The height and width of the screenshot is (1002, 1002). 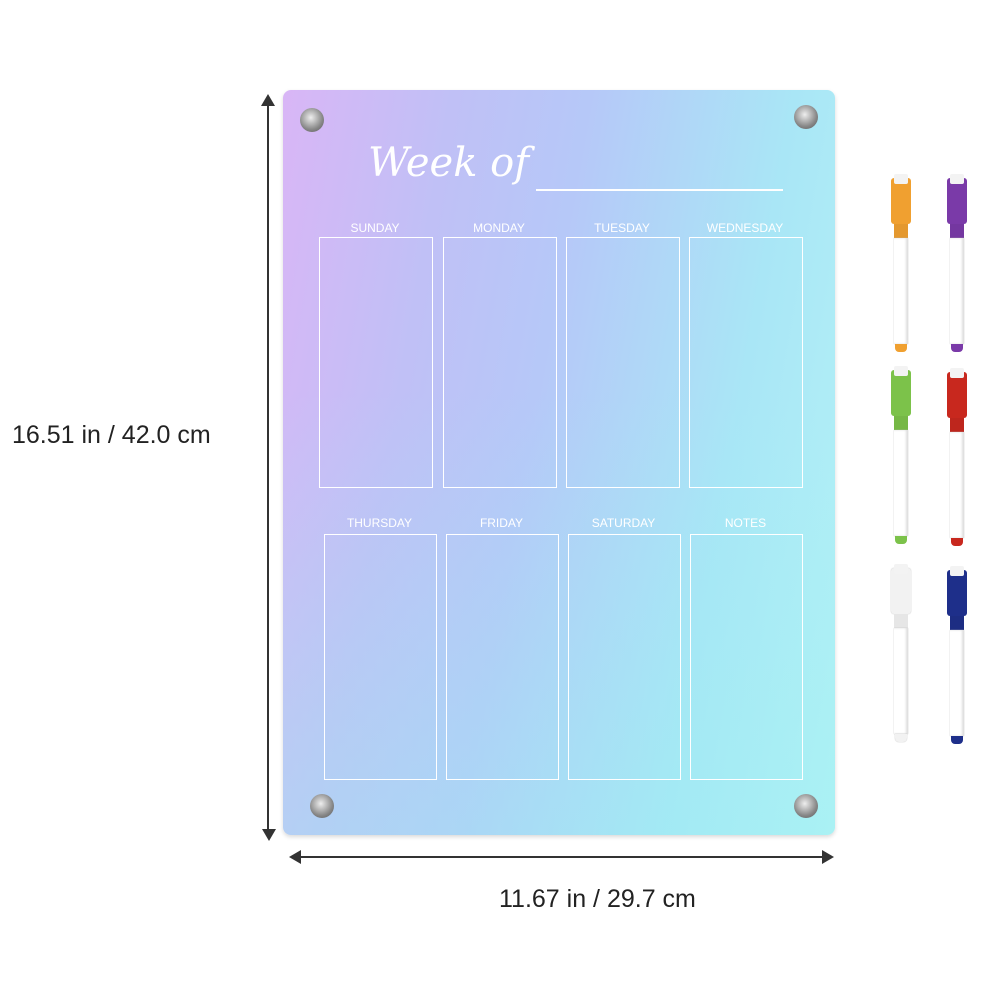 What do you see at coordinates (268, 466) in the screenshot?
I see `height-arrow` at bounding box center [268, 466].